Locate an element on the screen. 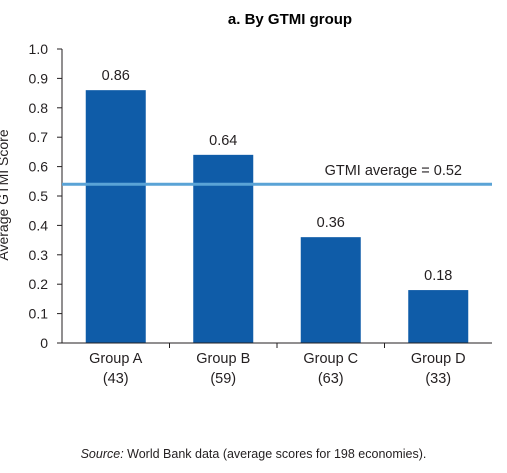 The image size is (507, 473). bar-value-label: 0.18 is located at coordinates (438, 276).